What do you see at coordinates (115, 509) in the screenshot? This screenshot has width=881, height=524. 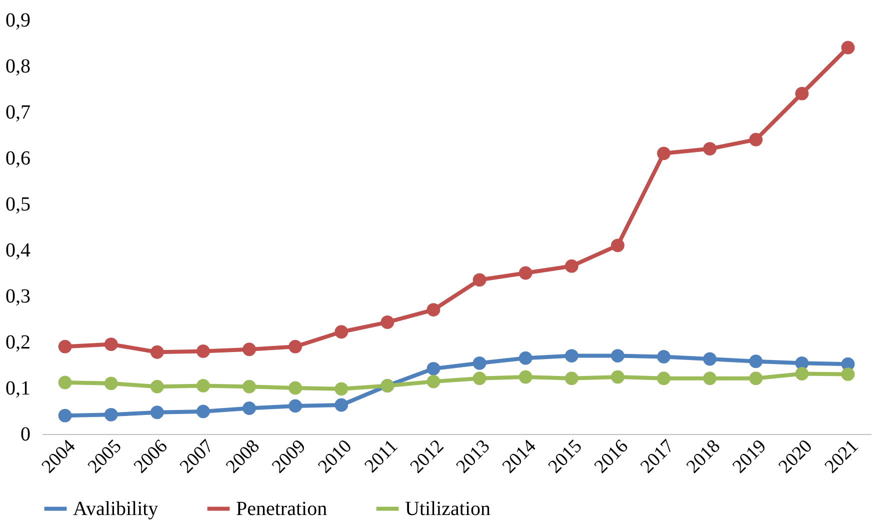 I see `legend-label: Avalibility` at bounding box center [115, 509].